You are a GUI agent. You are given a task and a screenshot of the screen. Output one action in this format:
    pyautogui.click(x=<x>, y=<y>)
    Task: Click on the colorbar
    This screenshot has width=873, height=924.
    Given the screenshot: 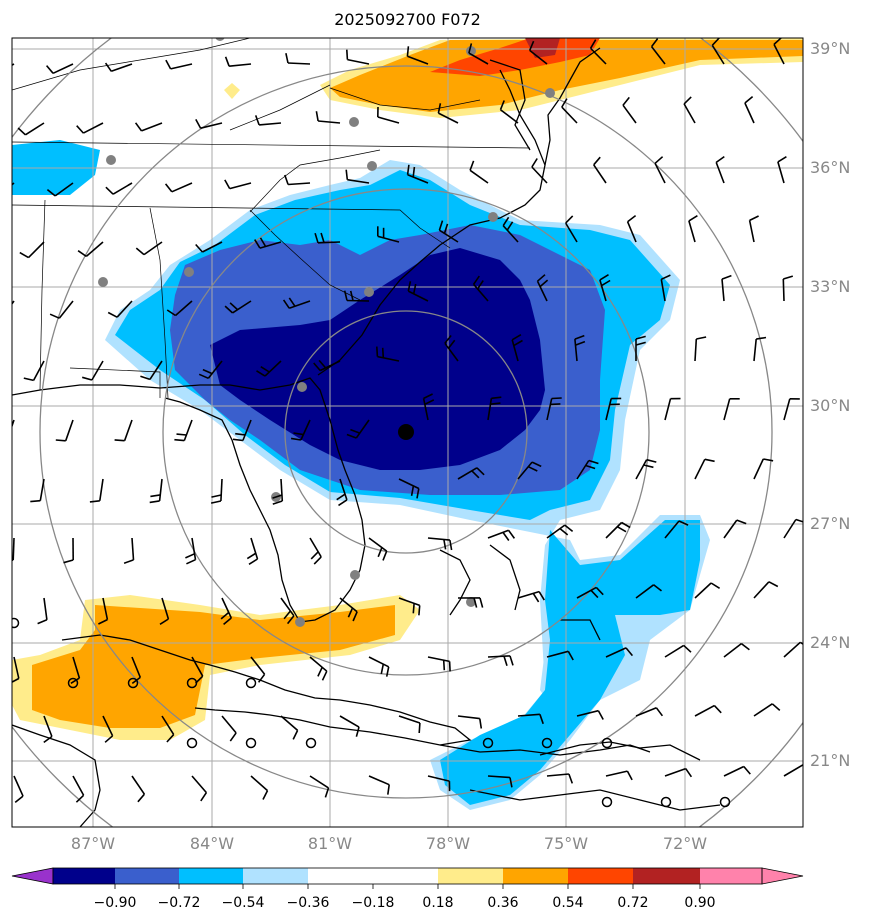 What is the action you would take?
    pyautogui.click(x=407, y=878)
    